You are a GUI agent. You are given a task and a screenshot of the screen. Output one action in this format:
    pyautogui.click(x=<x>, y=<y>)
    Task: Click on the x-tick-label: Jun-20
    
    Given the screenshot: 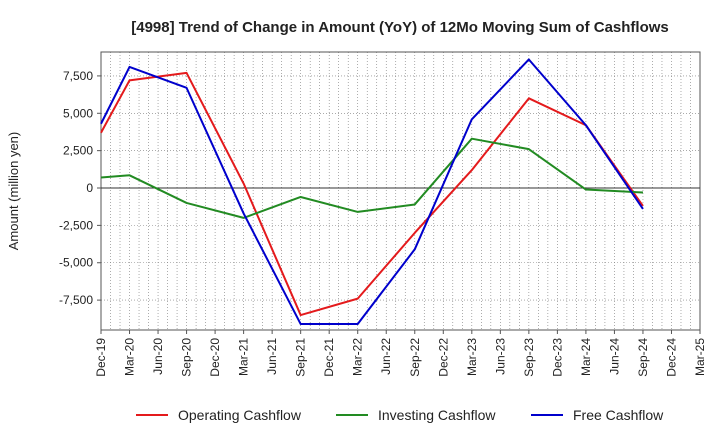 What is the action you would take?
    pyautogui.click(x=158, y=356)
    